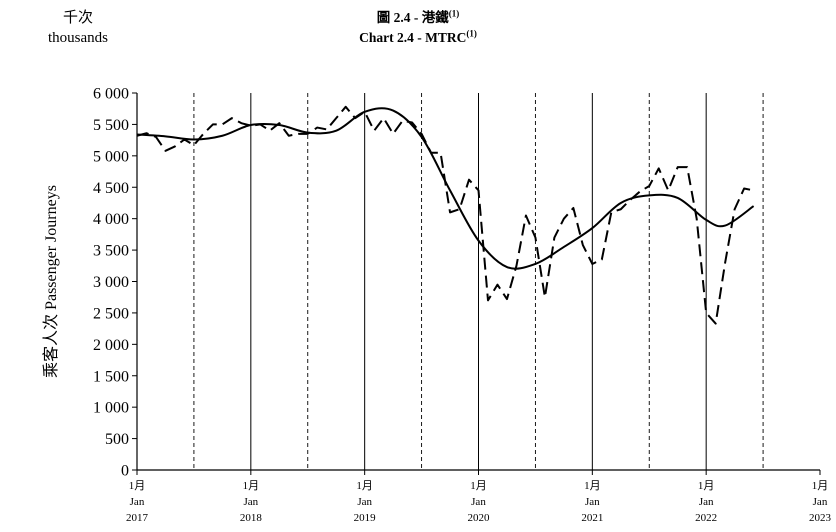 The image size is (836, 532). What do you see at coordinates (399, 17) in the screenshot?
I see `chart-title-zh-prefix: 圖 2.4 -` at bounding box center [399, 17].